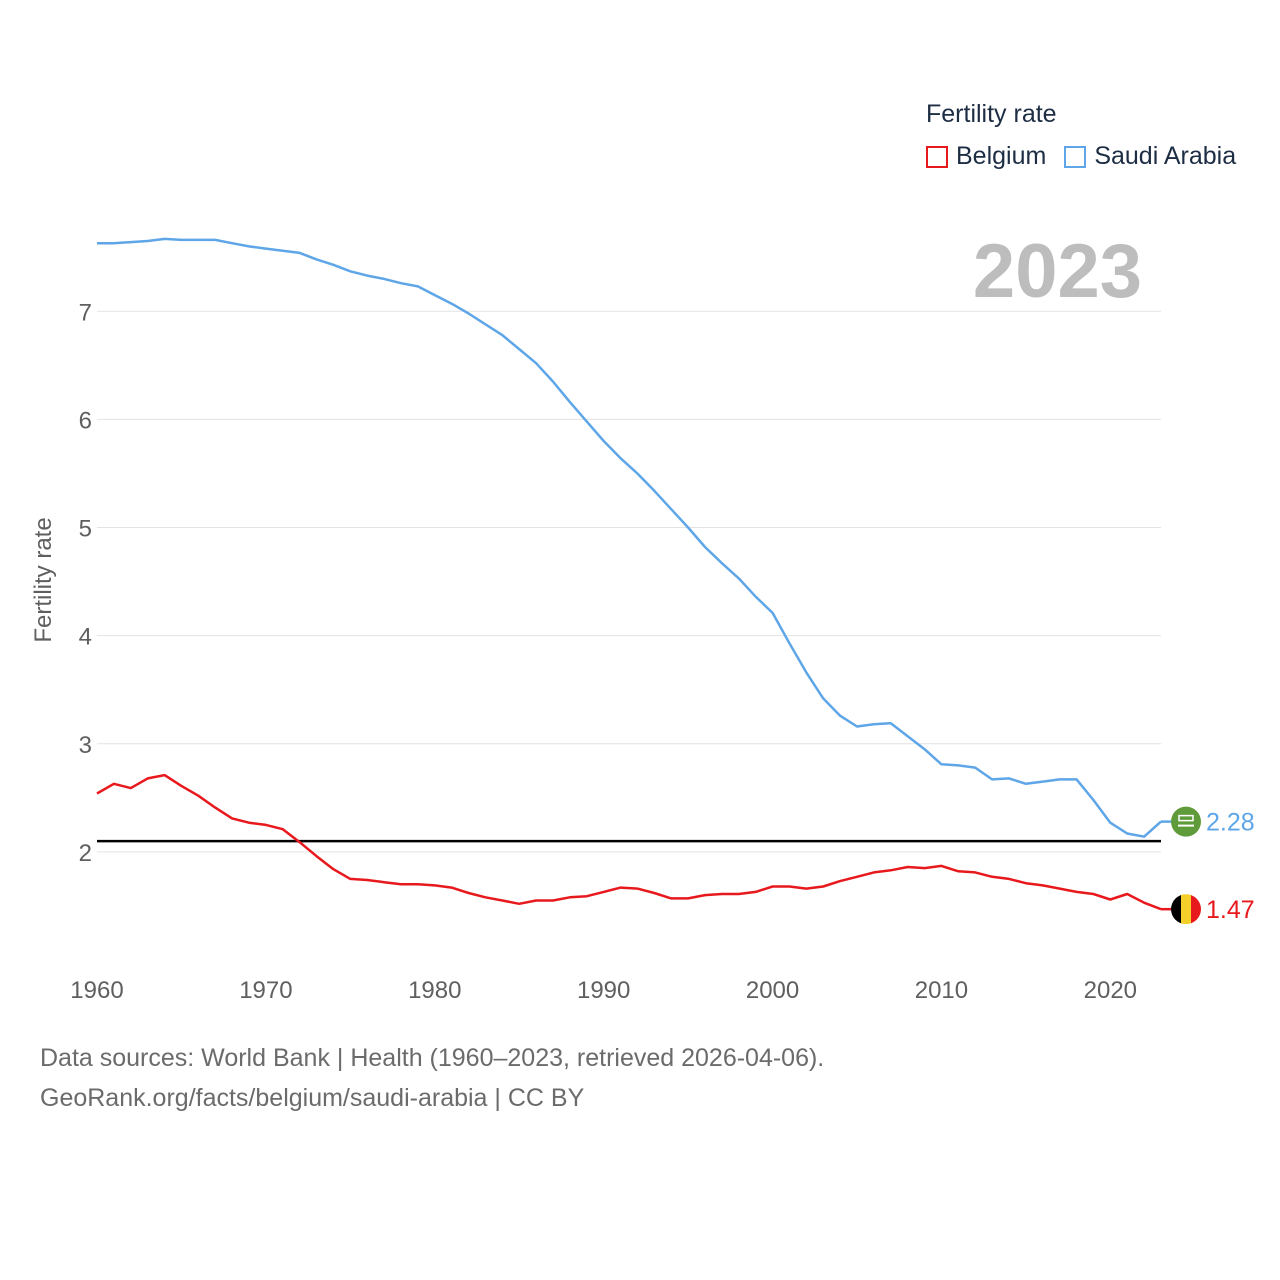 This screenshot has width=1280, height=1280. Describe the element at coordinates (43, 579) in the screenshot. I see `y-axis-label: Fertility rate` at that location.